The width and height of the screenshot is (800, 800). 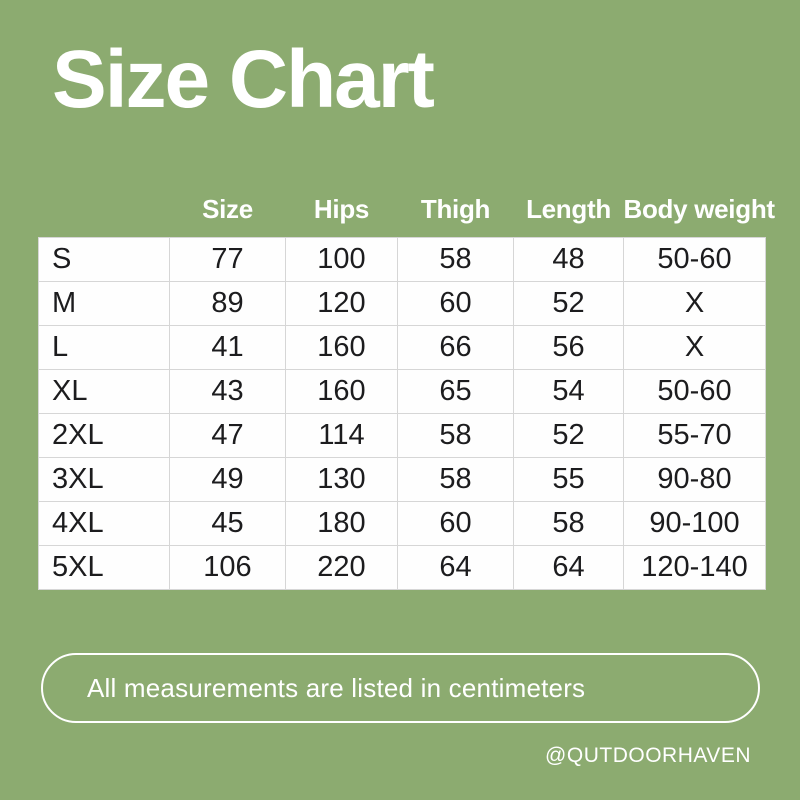 What do you see at coordinates (227, 435) in the screenshot?
I see `cell: 47` at bounding box center [227, 435].